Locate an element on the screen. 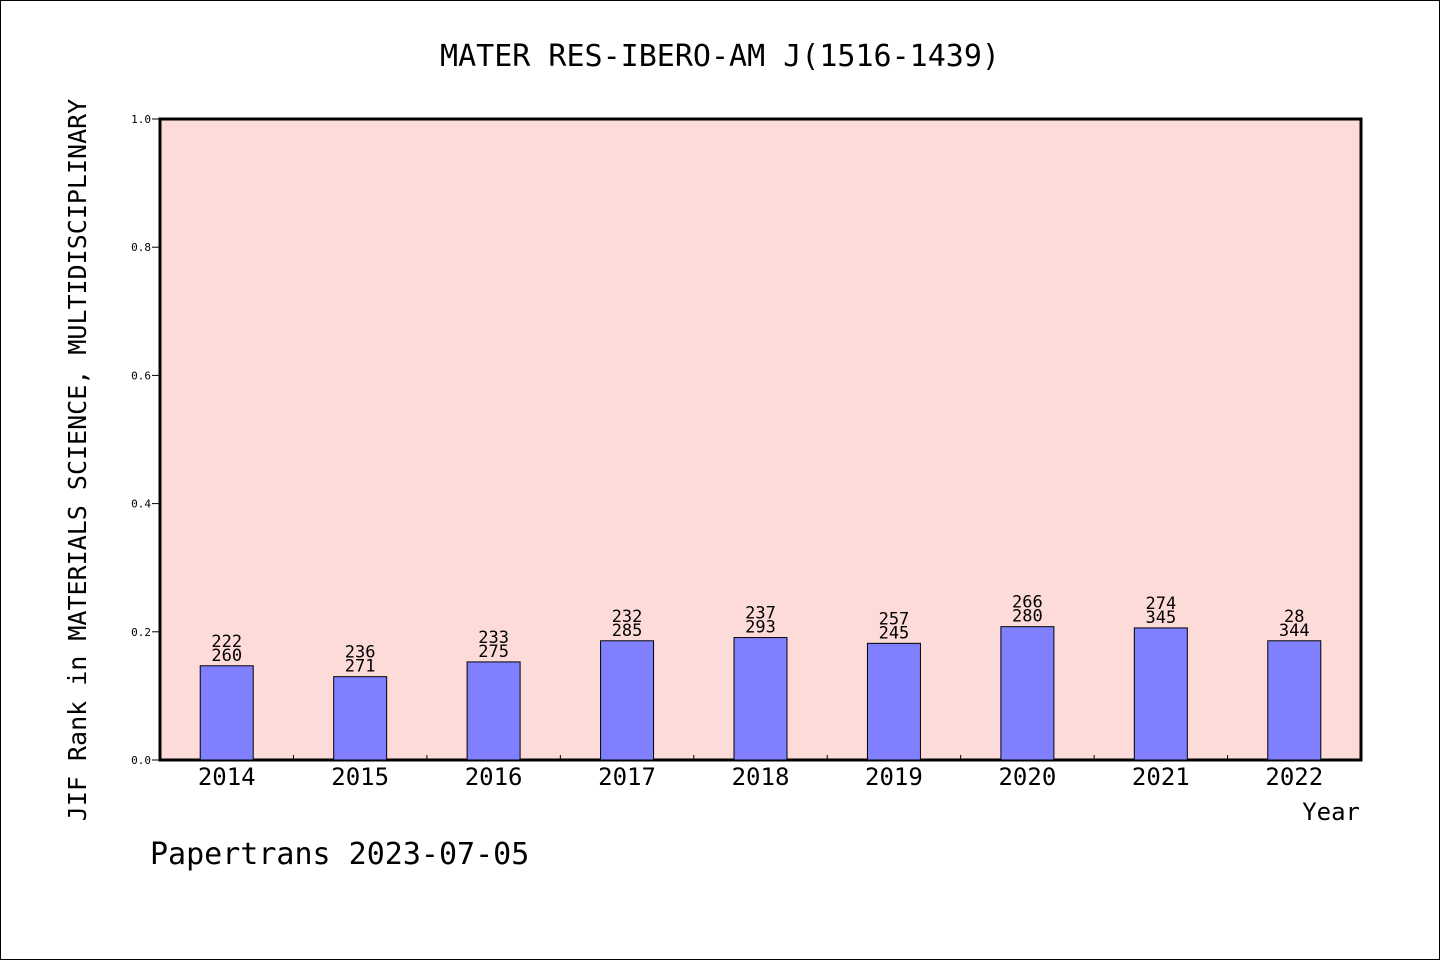 This screenshot has width=1440, height=960. footer-credit: Papertrans 2023-07-05 is located at coordinates (339, 854).